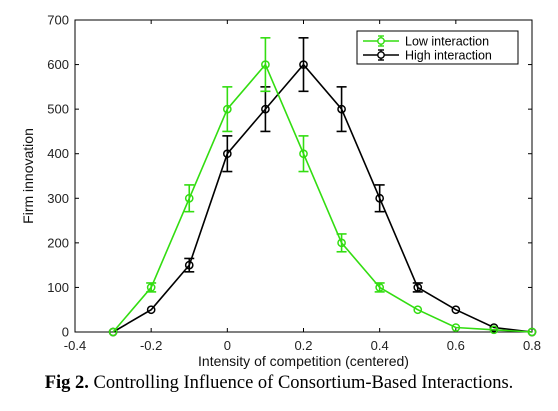  Describe the element at coordinates (227, 345) in the screenshot. I see `x-tick-label: 0` at that location.